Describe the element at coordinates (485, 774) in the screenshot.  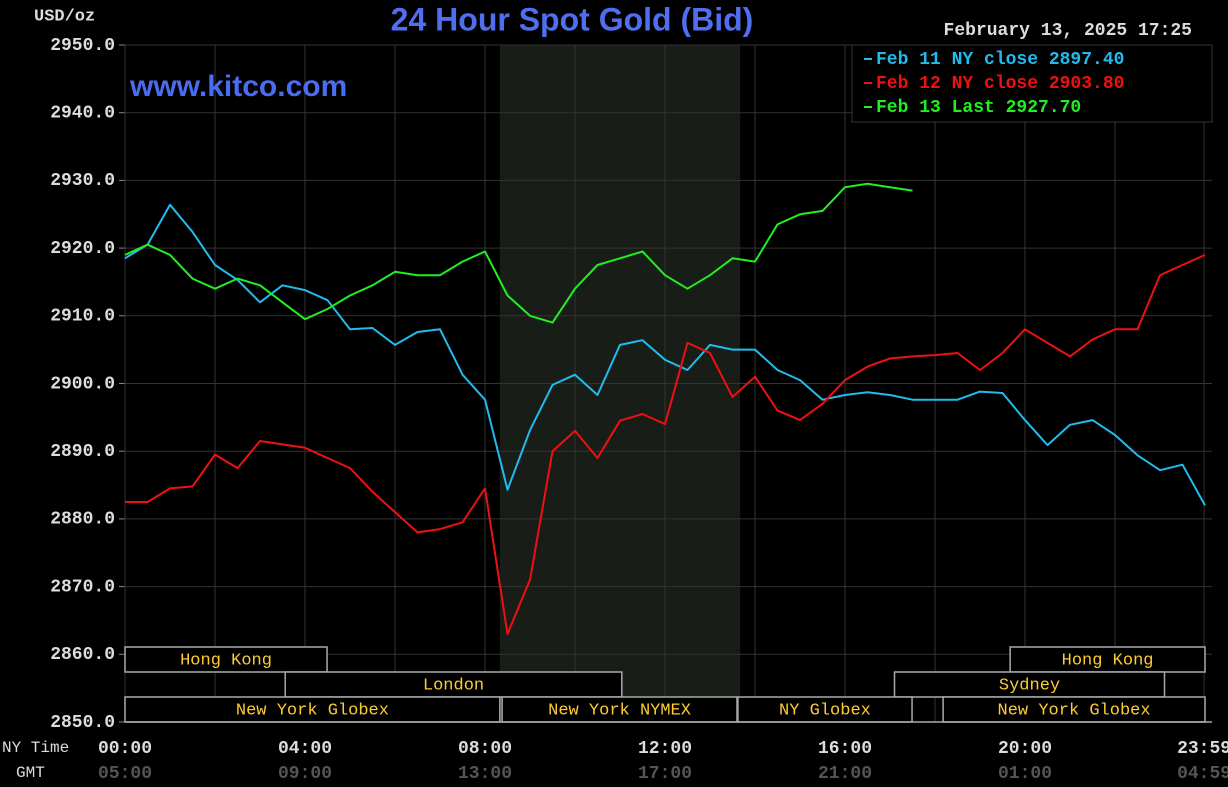
I see `x2-tick-label: 13:00` at that location.